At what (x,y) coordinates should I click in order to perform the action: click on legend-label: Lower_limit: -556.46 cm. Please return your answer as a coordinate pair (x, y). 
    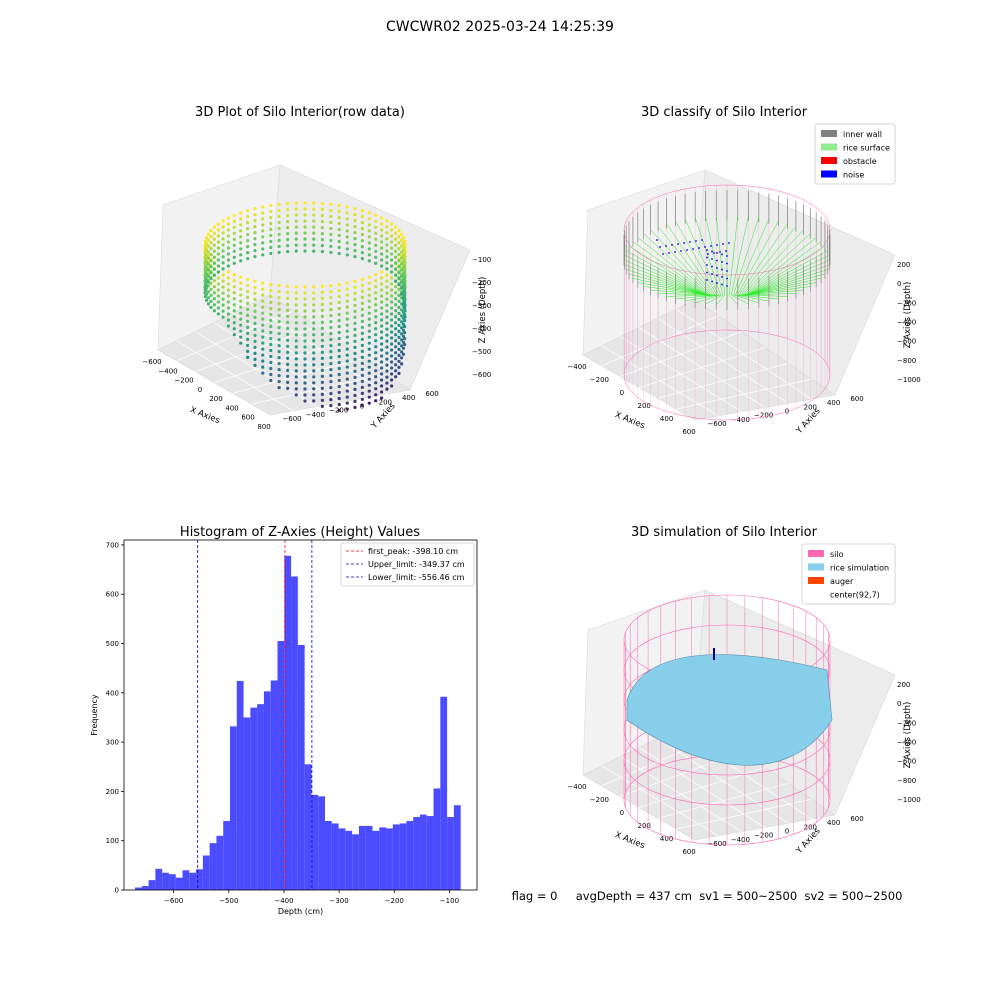
    Looking at the image, I should click on (416, 577).